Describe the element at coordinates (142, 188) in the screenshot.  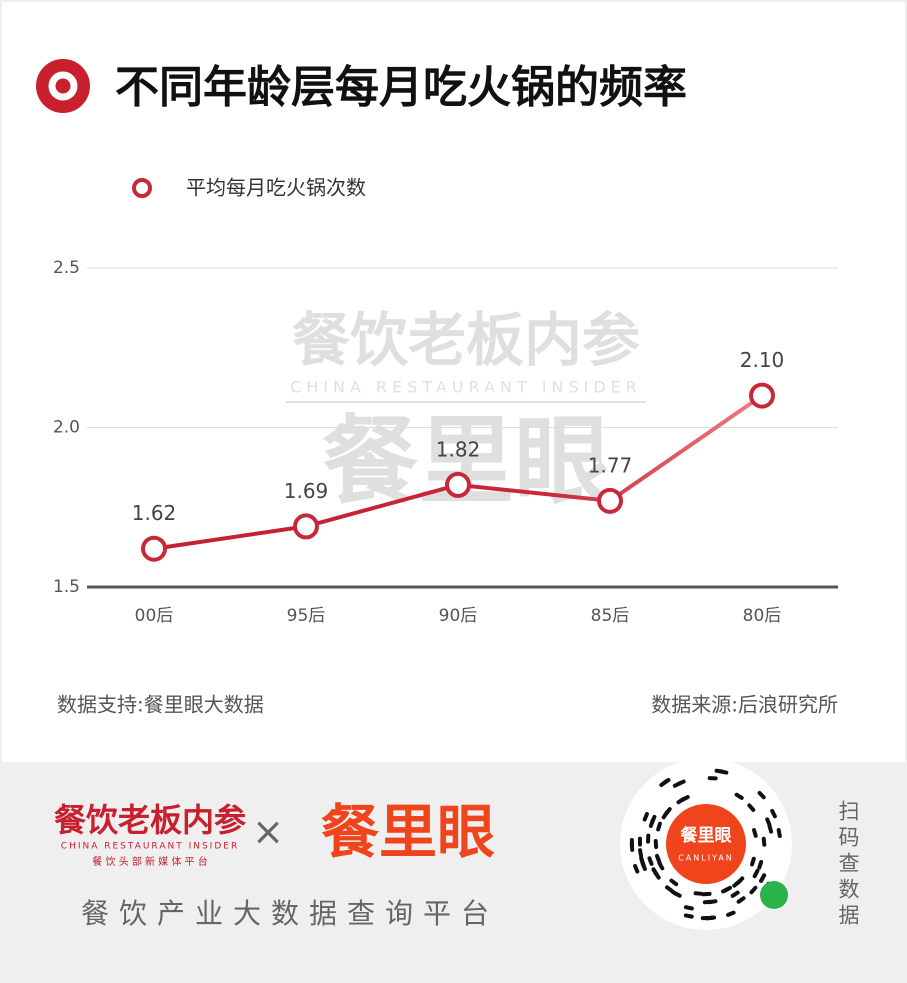
I see `legend-marker` at that location.